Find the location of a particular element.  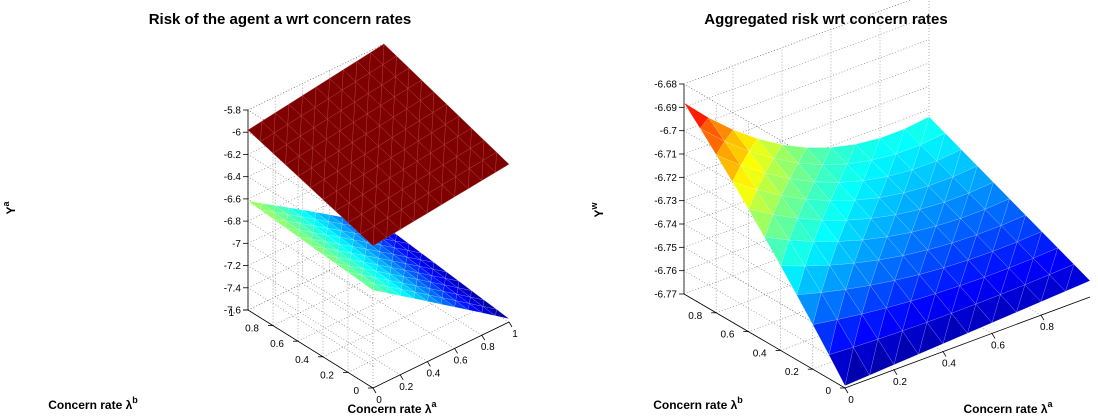

y-axis-label: Concern rate λb is located at coordinates (93, 403).